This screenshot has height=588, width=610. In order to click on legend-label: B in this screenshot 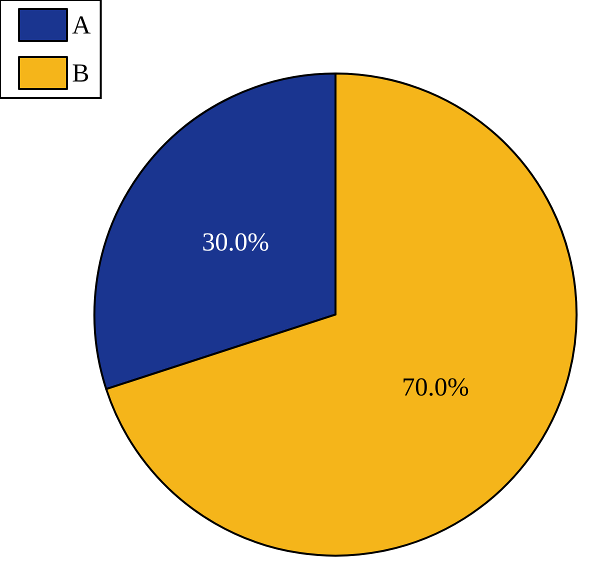, I will do `click(81, 73)`.